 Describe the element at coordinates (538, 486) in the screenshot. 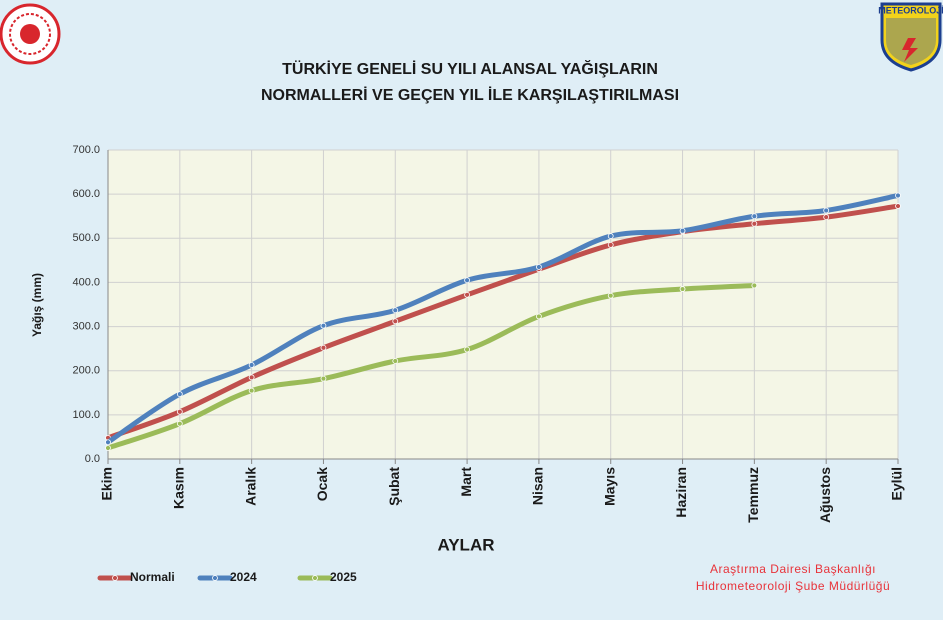

I see `x-tick-label: Nisan` at that location.